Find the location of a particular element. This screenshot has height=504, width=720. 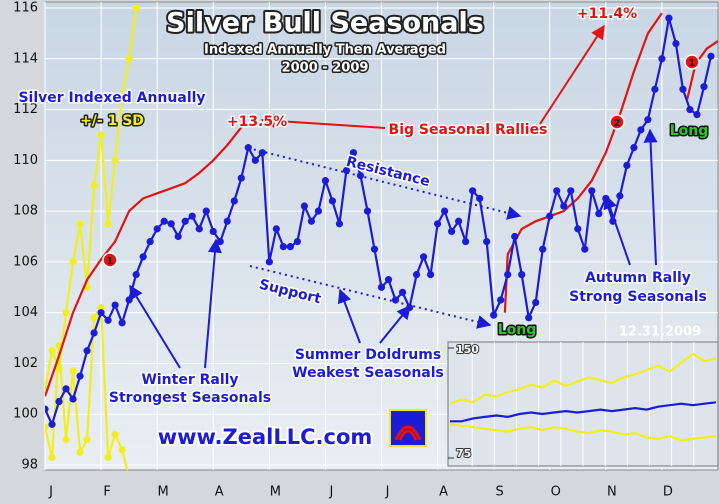

y-tick-label: 116 is located at coordinates (25, 8).